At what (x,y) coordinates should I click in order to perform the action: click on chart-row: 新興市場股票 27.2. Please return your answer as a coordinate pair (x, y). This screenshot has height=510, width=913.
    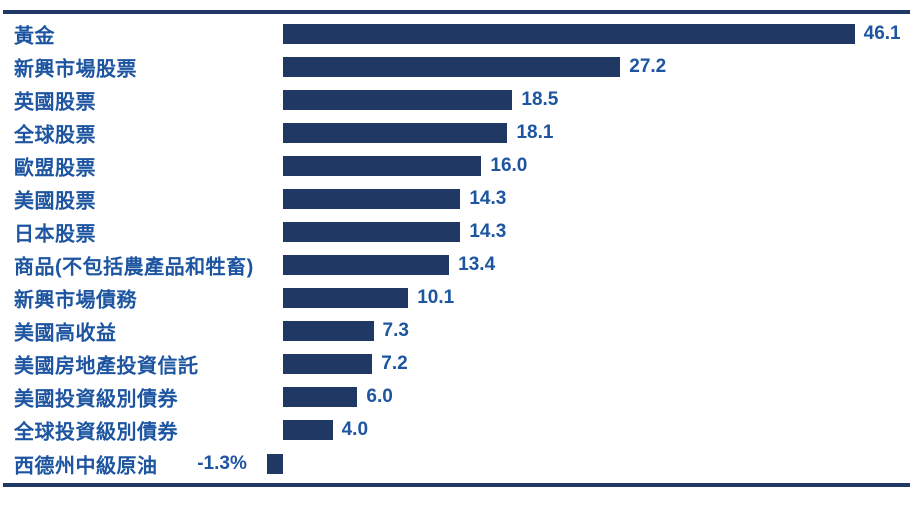
    Looking at the image, I should click on (456, 66).